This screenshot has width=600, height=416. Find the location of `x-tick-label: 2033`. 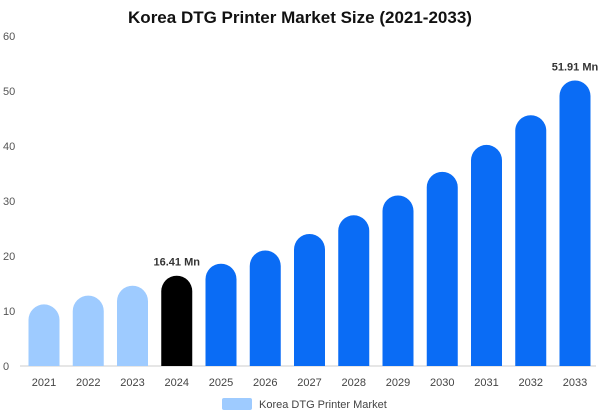

x-tick-label: 2033 is located at coordinates (575, 383).